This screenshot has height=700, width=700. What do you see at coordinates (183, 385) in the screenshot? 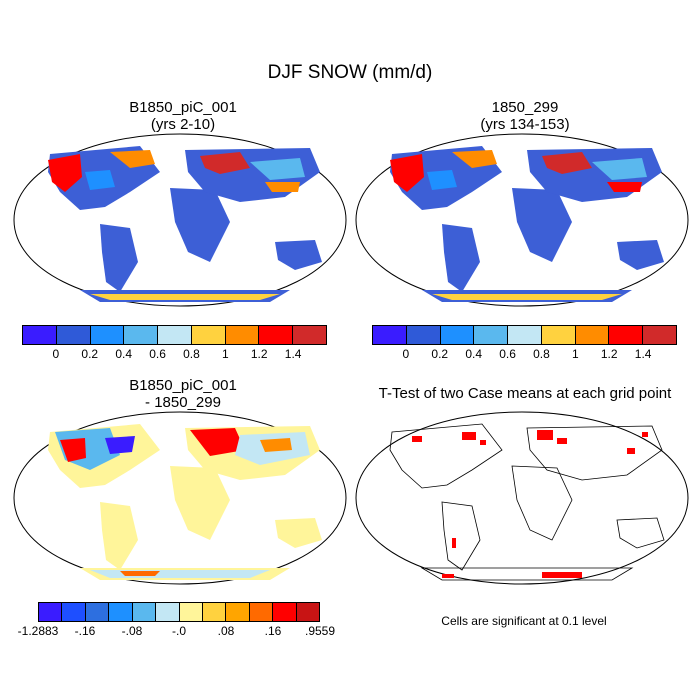
I see `panel-3-title-line1: B1850_piC_001` at bounding box center [183, 385].